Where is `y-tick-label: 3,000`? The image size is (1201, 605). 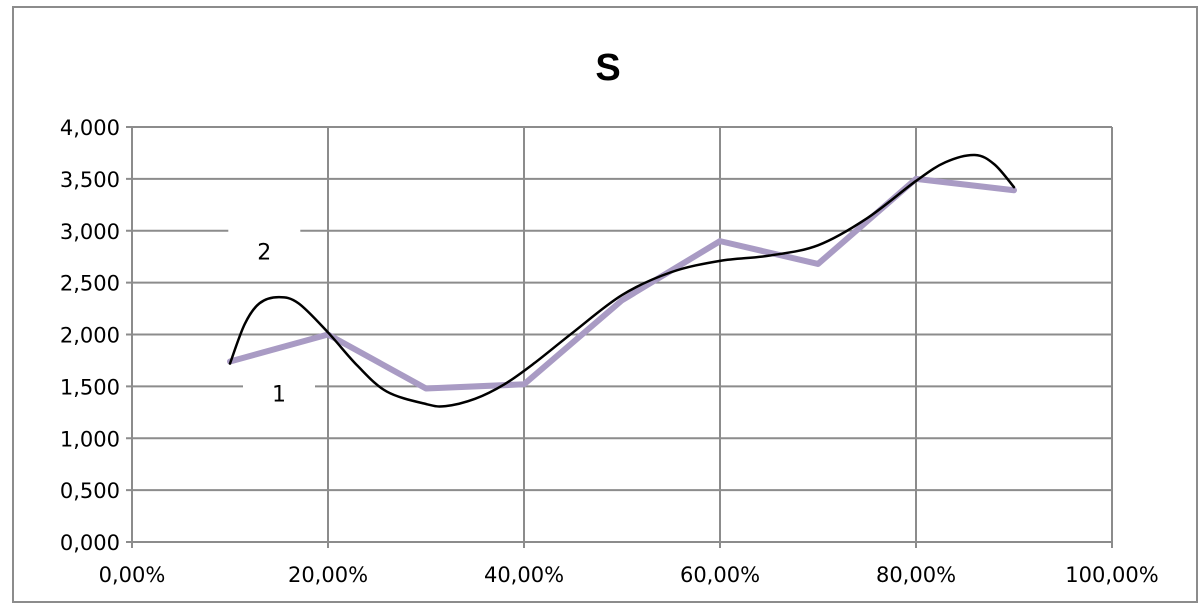 y-tick-label: 3,000 is located at coordinates (90, 232).